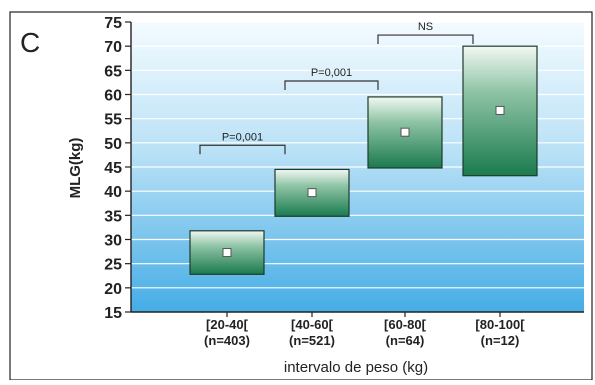  What do you see at coordinates (113, 96) in the screenshot?
I see `y-tick-label: 60` at bounding box center [113, 96].